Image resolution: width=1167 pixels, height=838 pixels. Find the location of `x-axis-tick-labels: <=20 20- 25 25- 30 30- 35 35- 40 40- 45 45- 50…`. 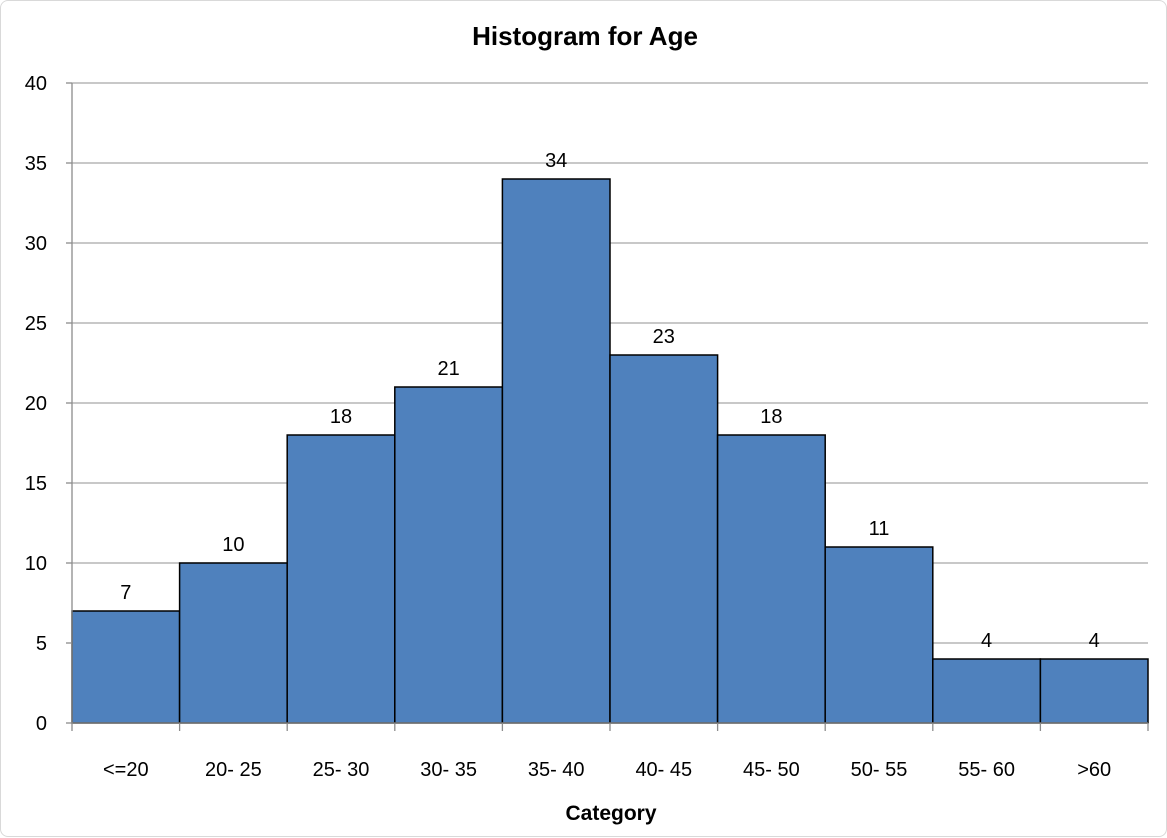

x-axis-tick-labels: <=20 20- 25 25- 30 30- 35 35- 40 40- 45 45- 50… is located at coordinates (607, 770).